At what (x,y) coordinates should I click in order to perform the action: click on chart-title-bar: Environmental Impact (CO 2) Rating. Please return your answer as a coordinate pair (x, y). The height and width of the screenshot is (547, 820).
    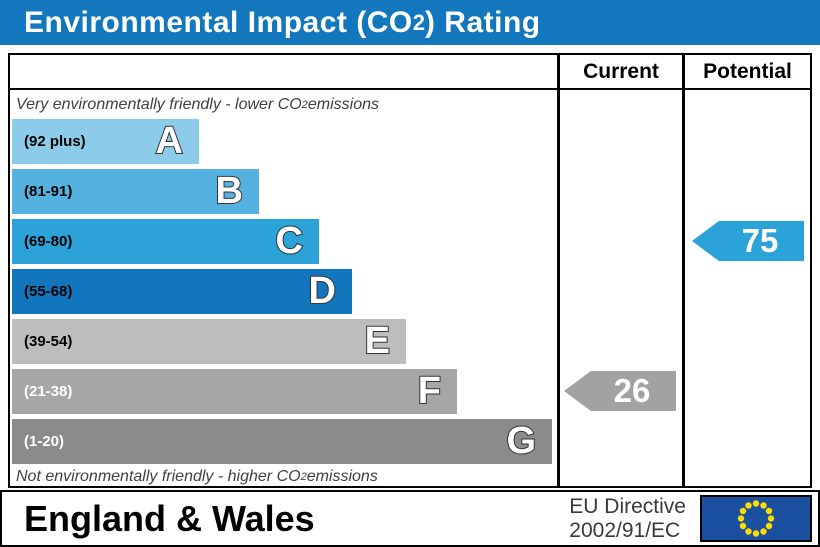
    Looking at the image, I should click on (410, 22).